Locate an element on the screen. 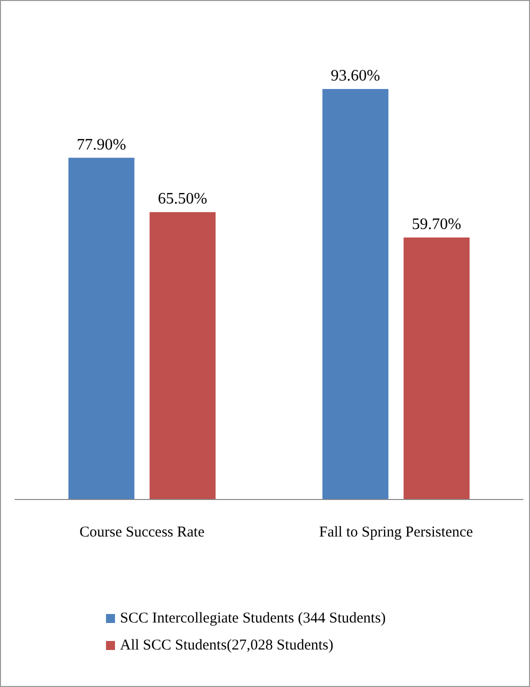 The width and height of the screenshot is (530, 687). data-label: 59.70% is located at coordinates (437, 225).